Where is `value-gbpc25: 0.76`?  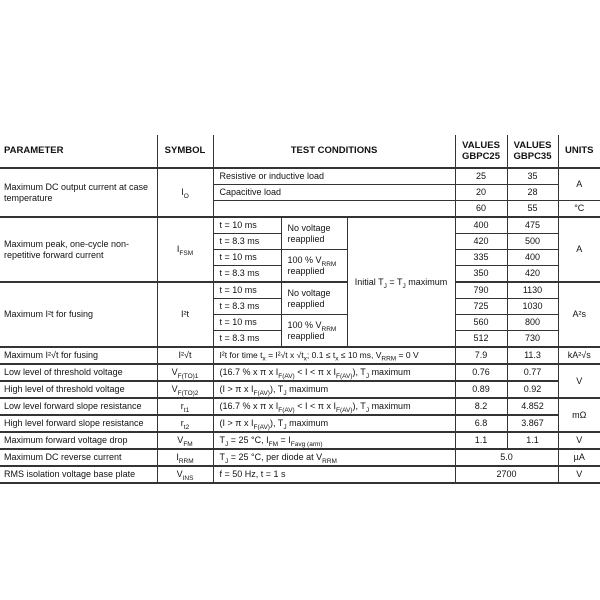
value-gbpc25: 0.76 is located at coordinates (481, 372).